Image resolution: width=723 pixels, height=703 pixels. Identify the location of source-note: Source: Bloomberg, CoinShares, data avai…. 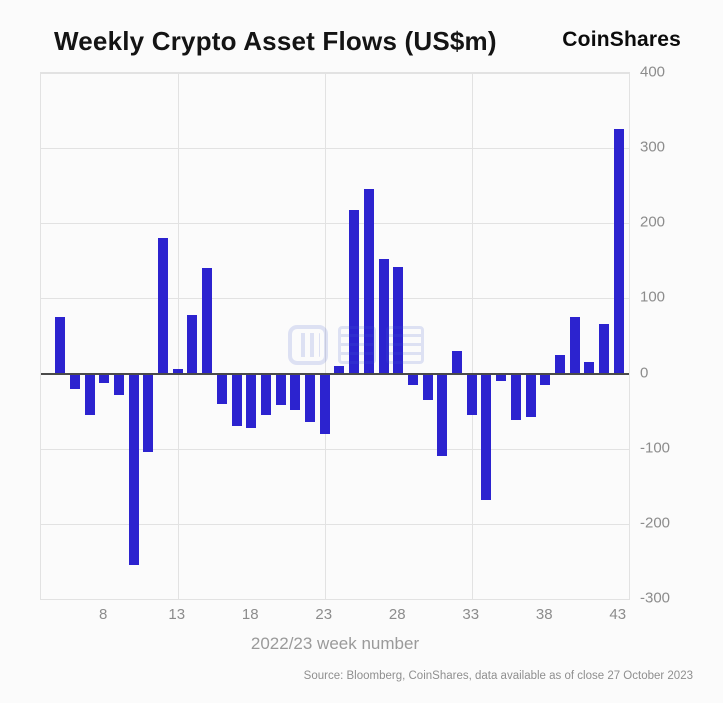
(498, 676).